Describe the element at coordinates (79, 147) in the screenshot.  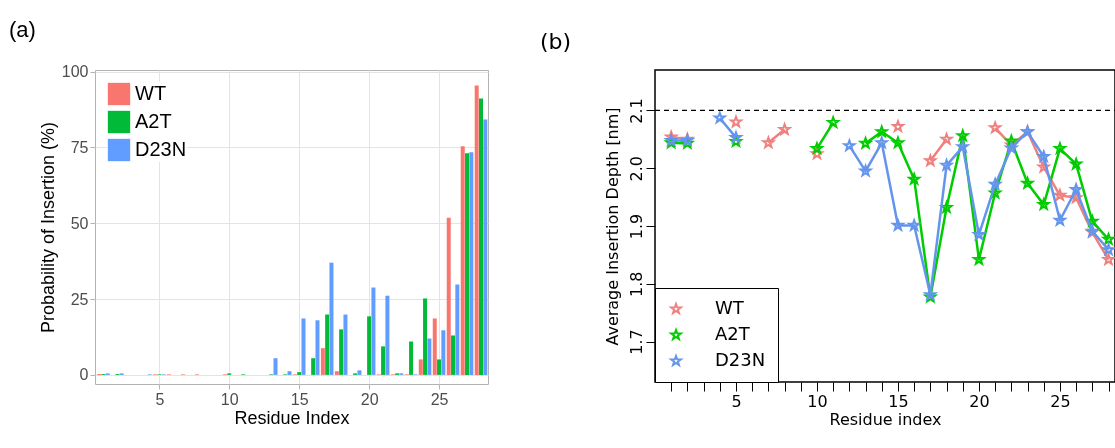
I see `y-tick-label: 75` at that location.